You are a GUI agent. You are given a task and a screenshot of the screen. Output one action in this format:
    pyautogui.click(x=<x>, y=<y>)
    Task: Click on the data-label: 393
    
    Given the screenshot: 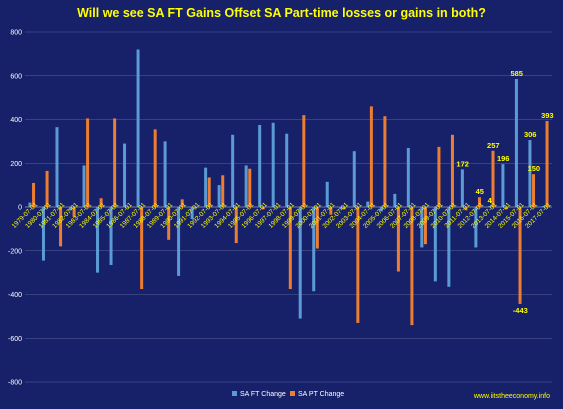 What is the action you would take?
    pyautogui.click(x=547, y=115)
    